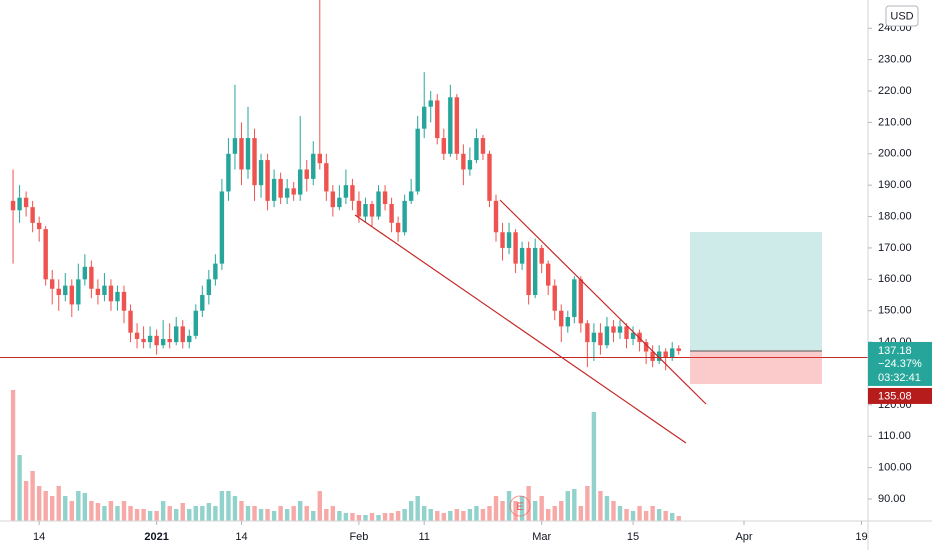 Image resolution: width=932 pixels, height=550 pixels. Describe the element at coordinates (895, 28) in the screenshot. I see `y-tick-label: 240.00` at that location.